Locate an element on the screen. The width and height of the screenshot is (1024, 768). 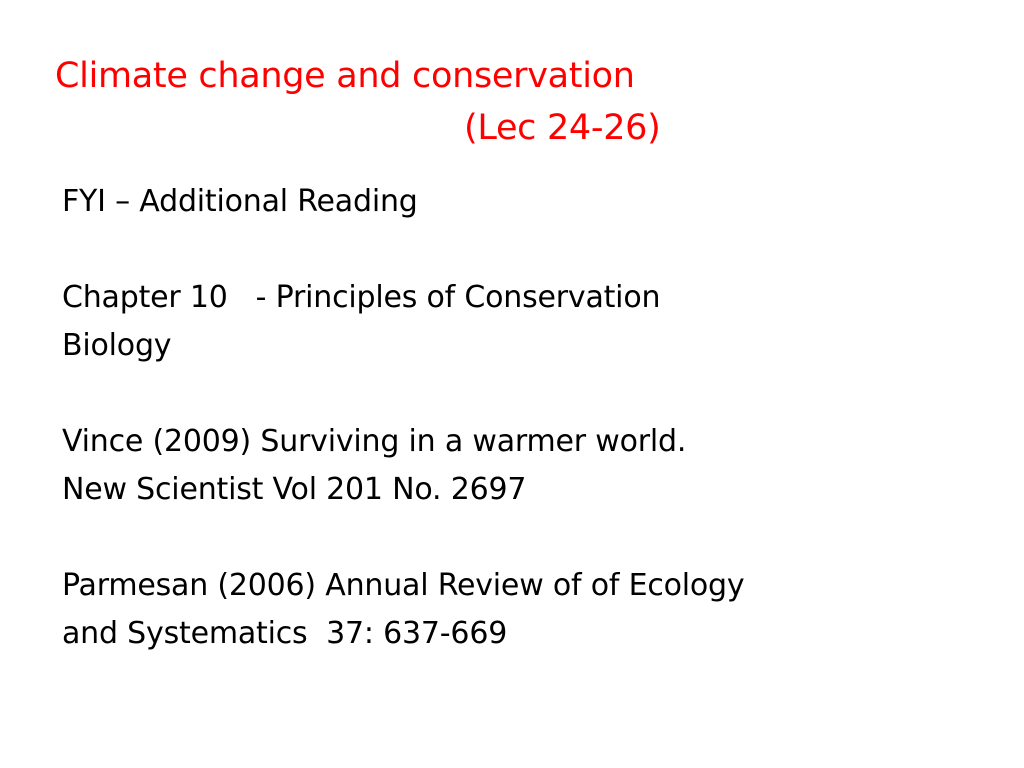
reference-1-line-2: Biology is located at coordinates (117, 345).